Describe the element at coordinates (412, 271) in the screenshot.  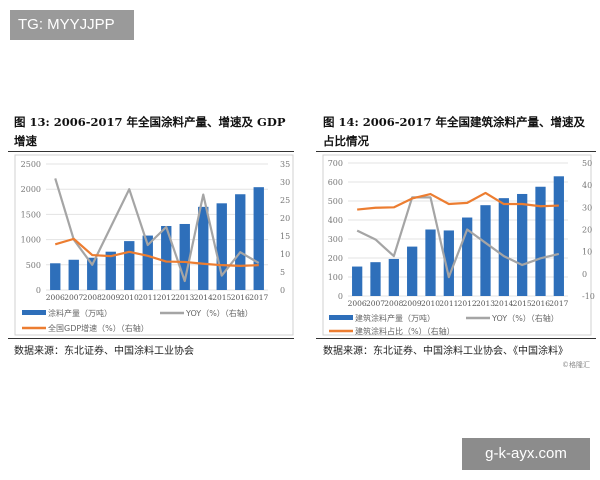
I see `chart-2-bar-2009` at that location.